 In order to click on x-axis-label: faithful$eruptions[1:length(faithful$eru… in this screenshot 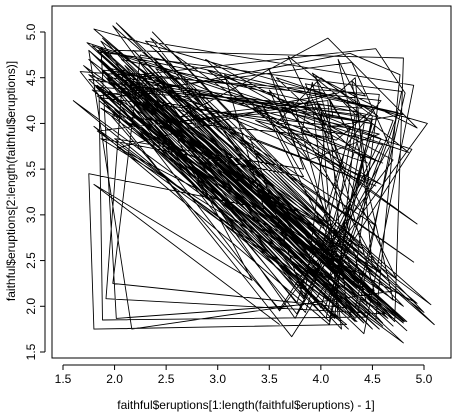, I will do `click(246, 405)`.